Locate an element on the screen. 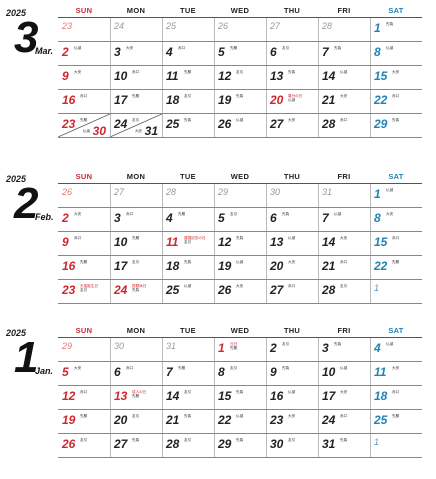 The image size is (436, 479). day-number: 1 is located at coordinates (377, 288).